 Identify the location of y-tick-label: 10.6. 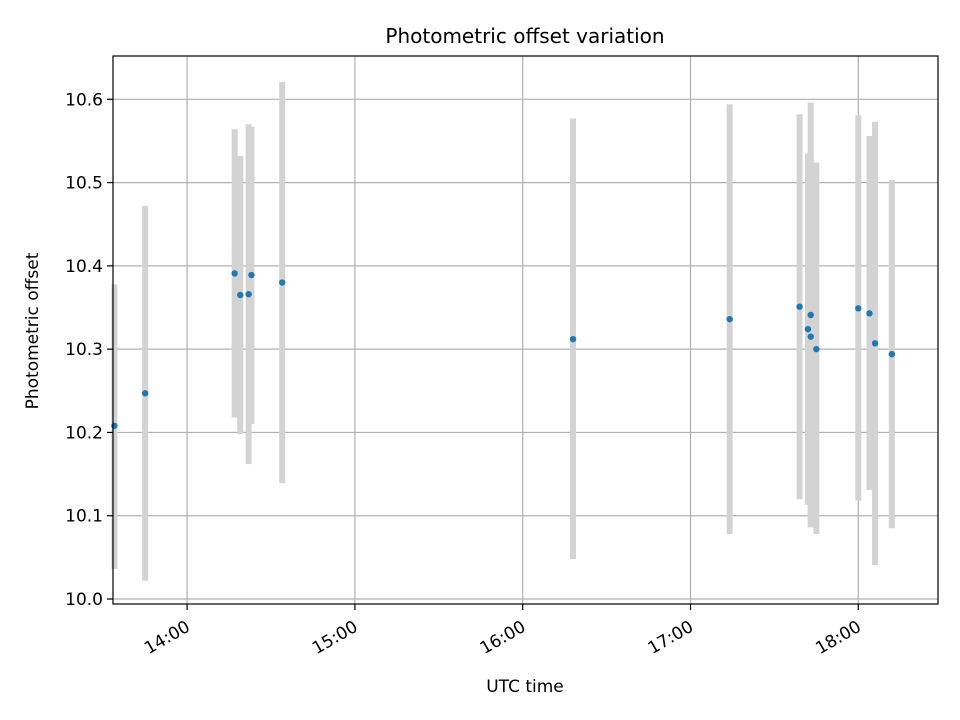
(84, 100).